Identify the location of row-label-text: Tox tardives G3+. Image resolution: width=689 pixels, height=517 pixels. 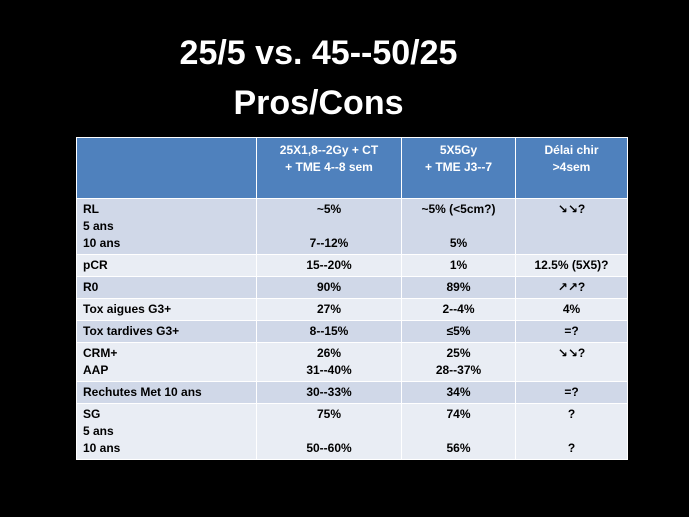
(131, 331).